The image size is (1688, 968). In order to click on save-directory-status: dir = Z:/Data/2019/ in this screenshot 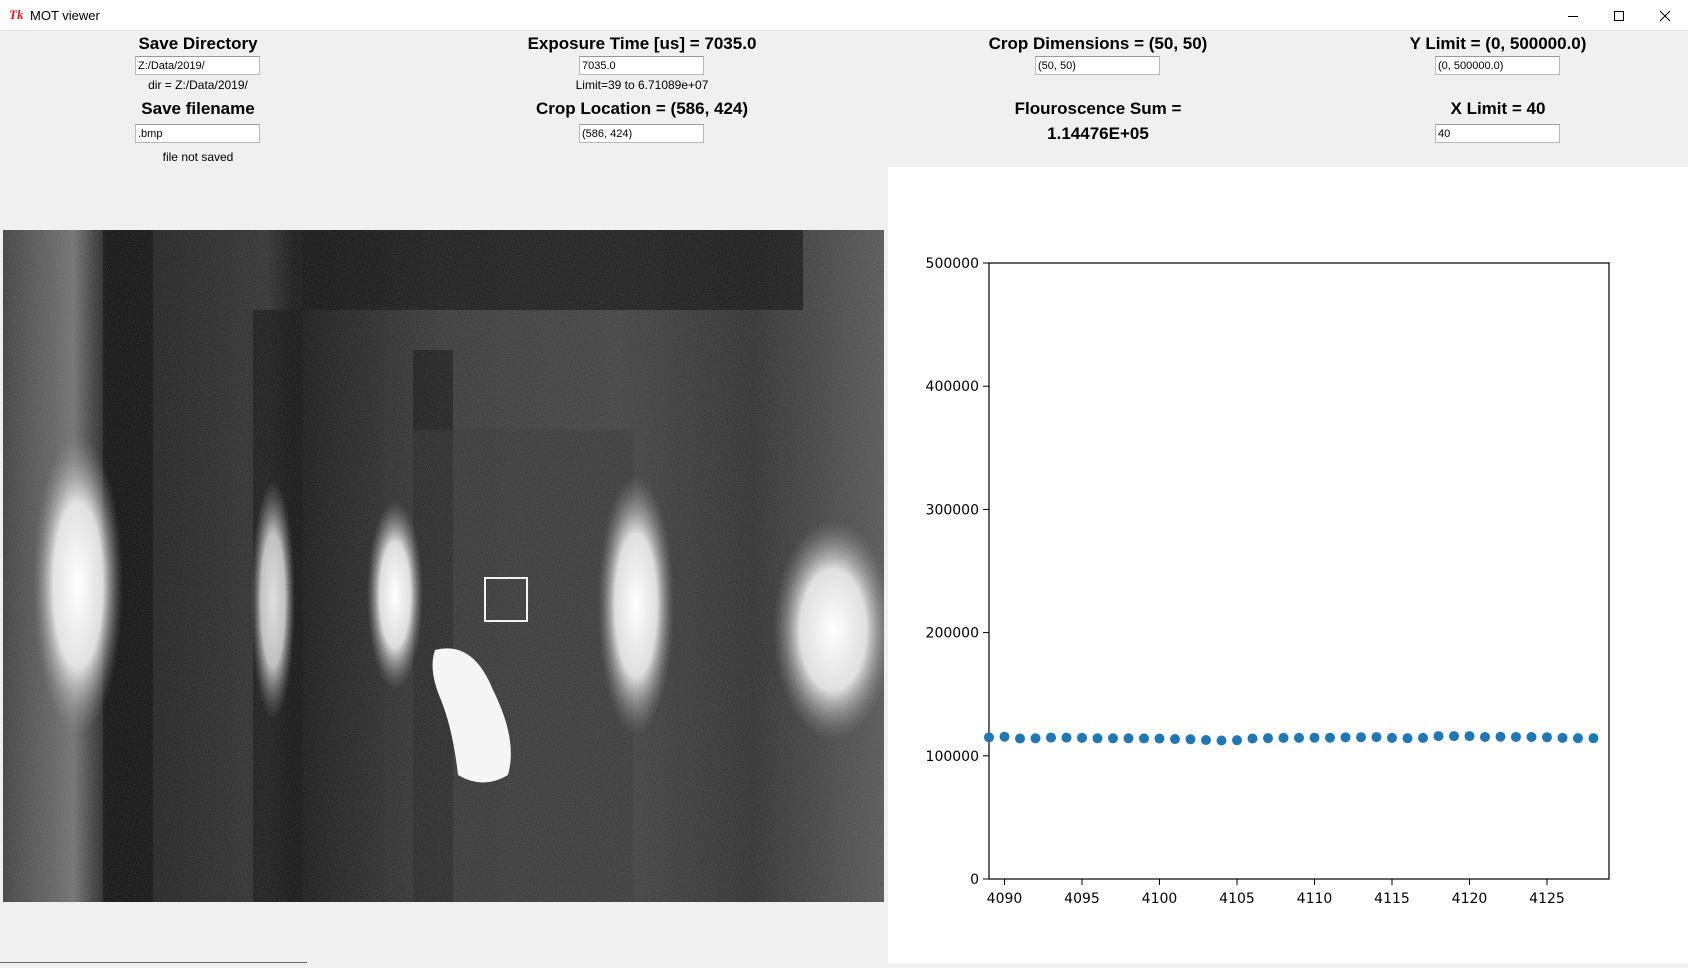, I will do `click(198, 85)`.